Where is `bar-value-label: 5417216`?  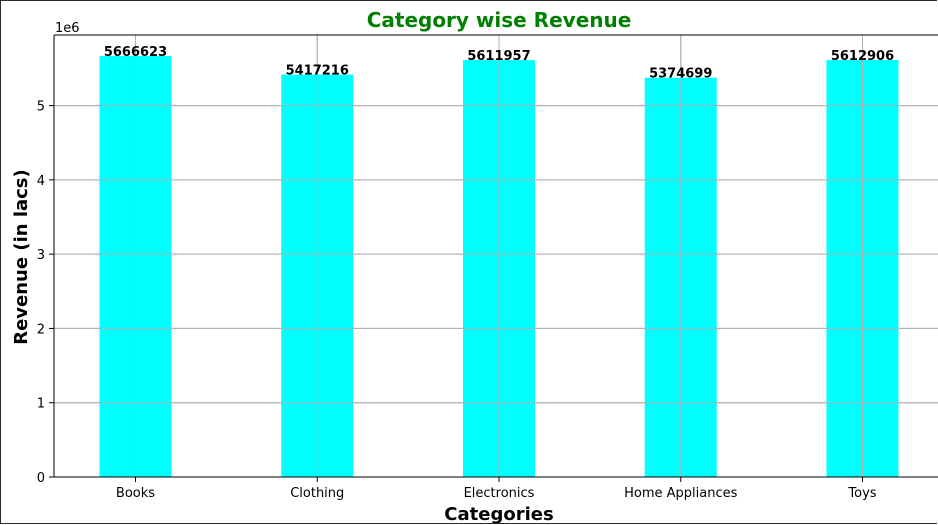 bar-value-label: 5417216 is located at coordinates (317, 71).